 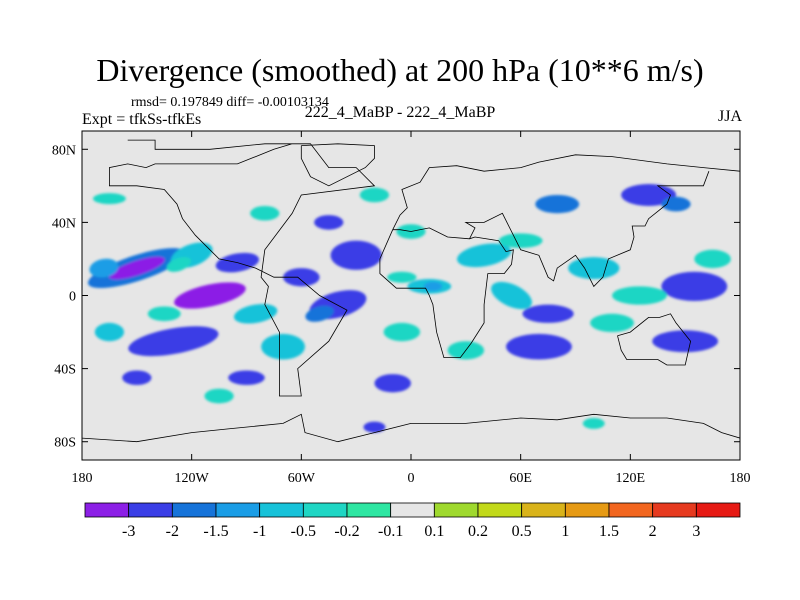 I want to click on colorbar-level-label: -0.1, so click(x=390, y=531).